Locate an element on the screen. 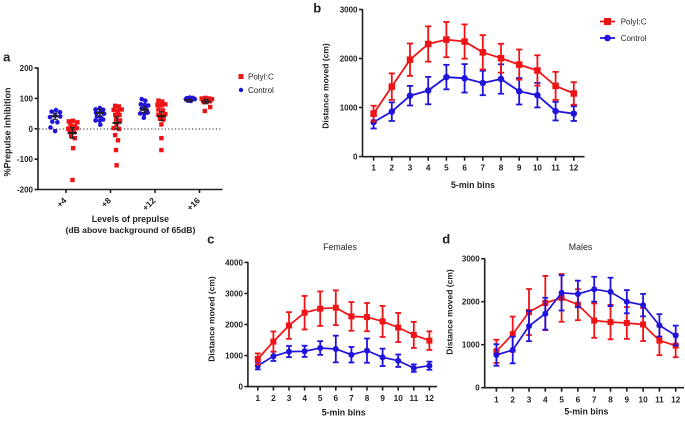  svg-text: Males is located at coordinates (581, 247).